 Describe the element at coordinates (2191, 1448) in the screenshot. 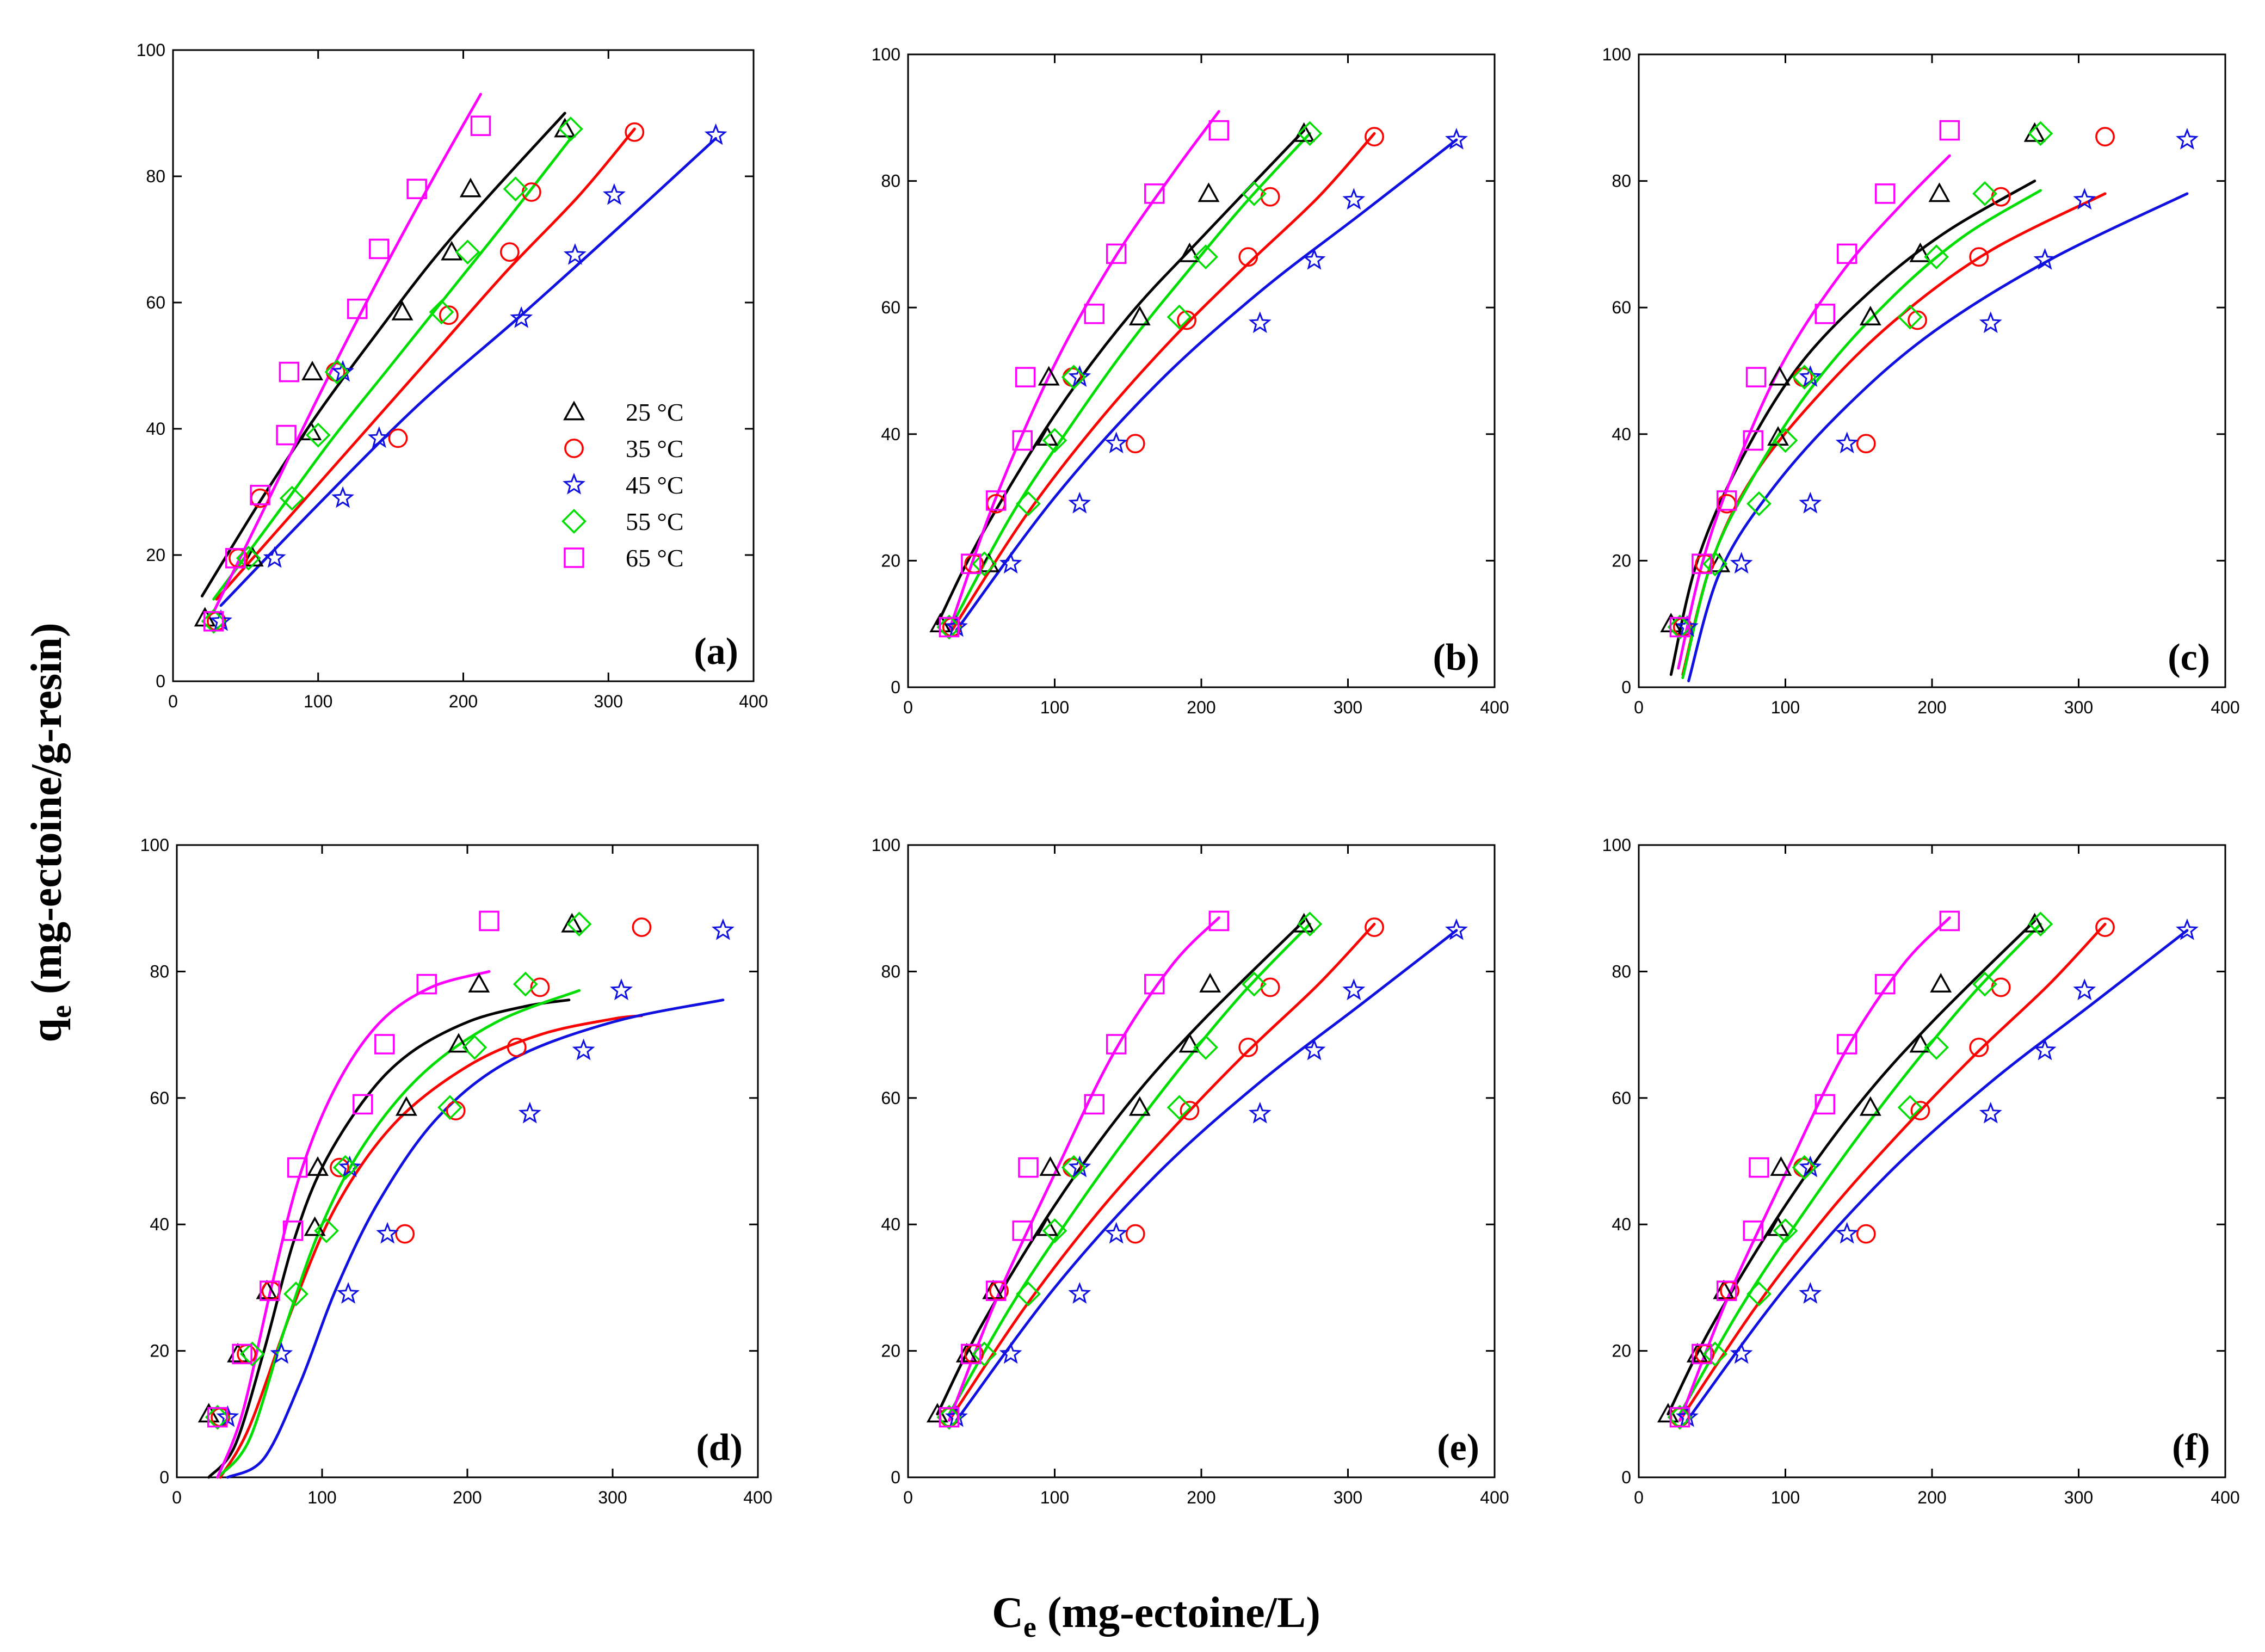

I see `panel-label-f: (f)` at that location.